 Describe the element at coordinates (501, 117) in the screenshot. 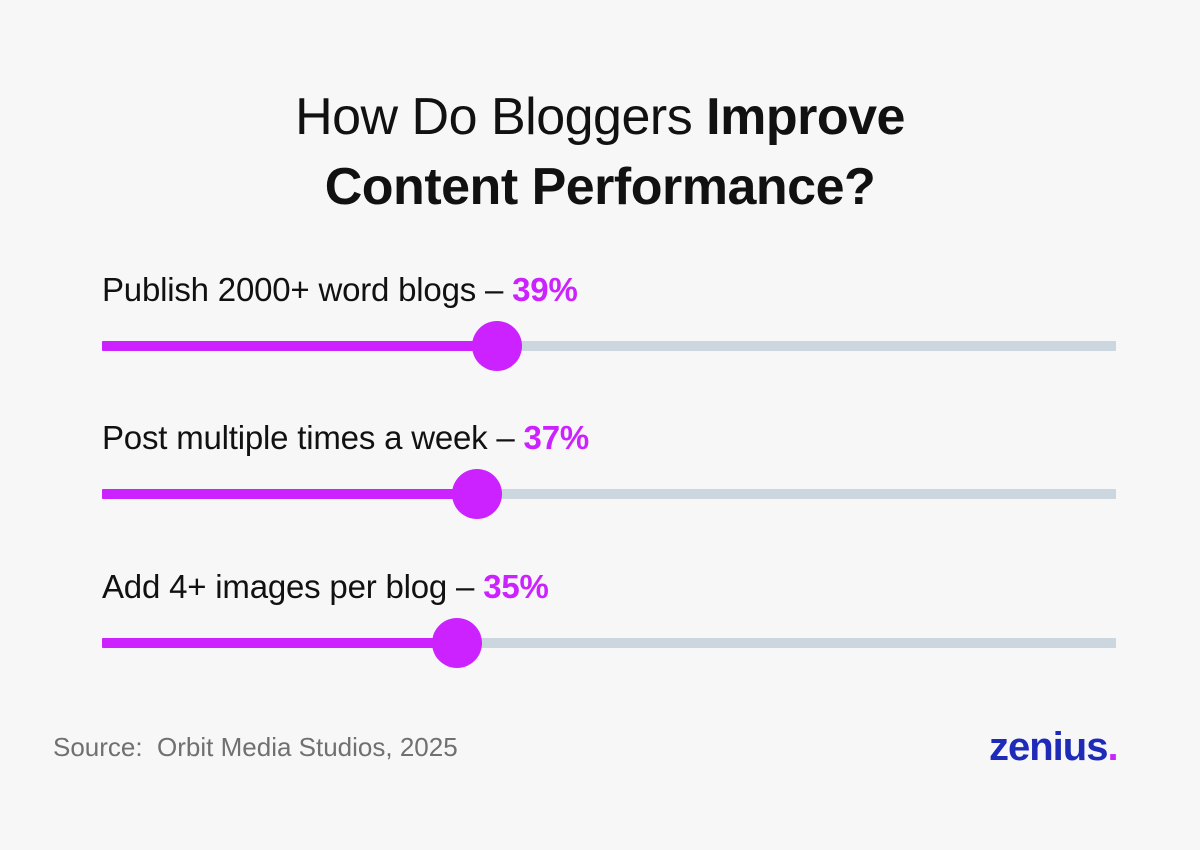

I see `title-regular: How Do Bloggers` at that location.